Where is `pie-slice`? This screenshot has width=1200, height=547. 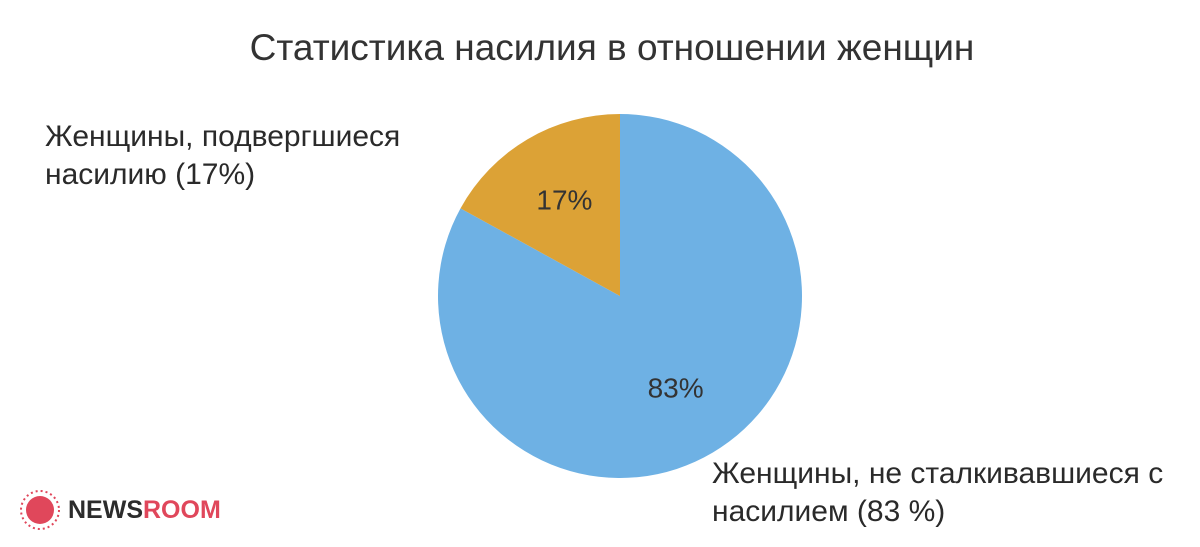 pie-slice is located at coordinates (540, 205).